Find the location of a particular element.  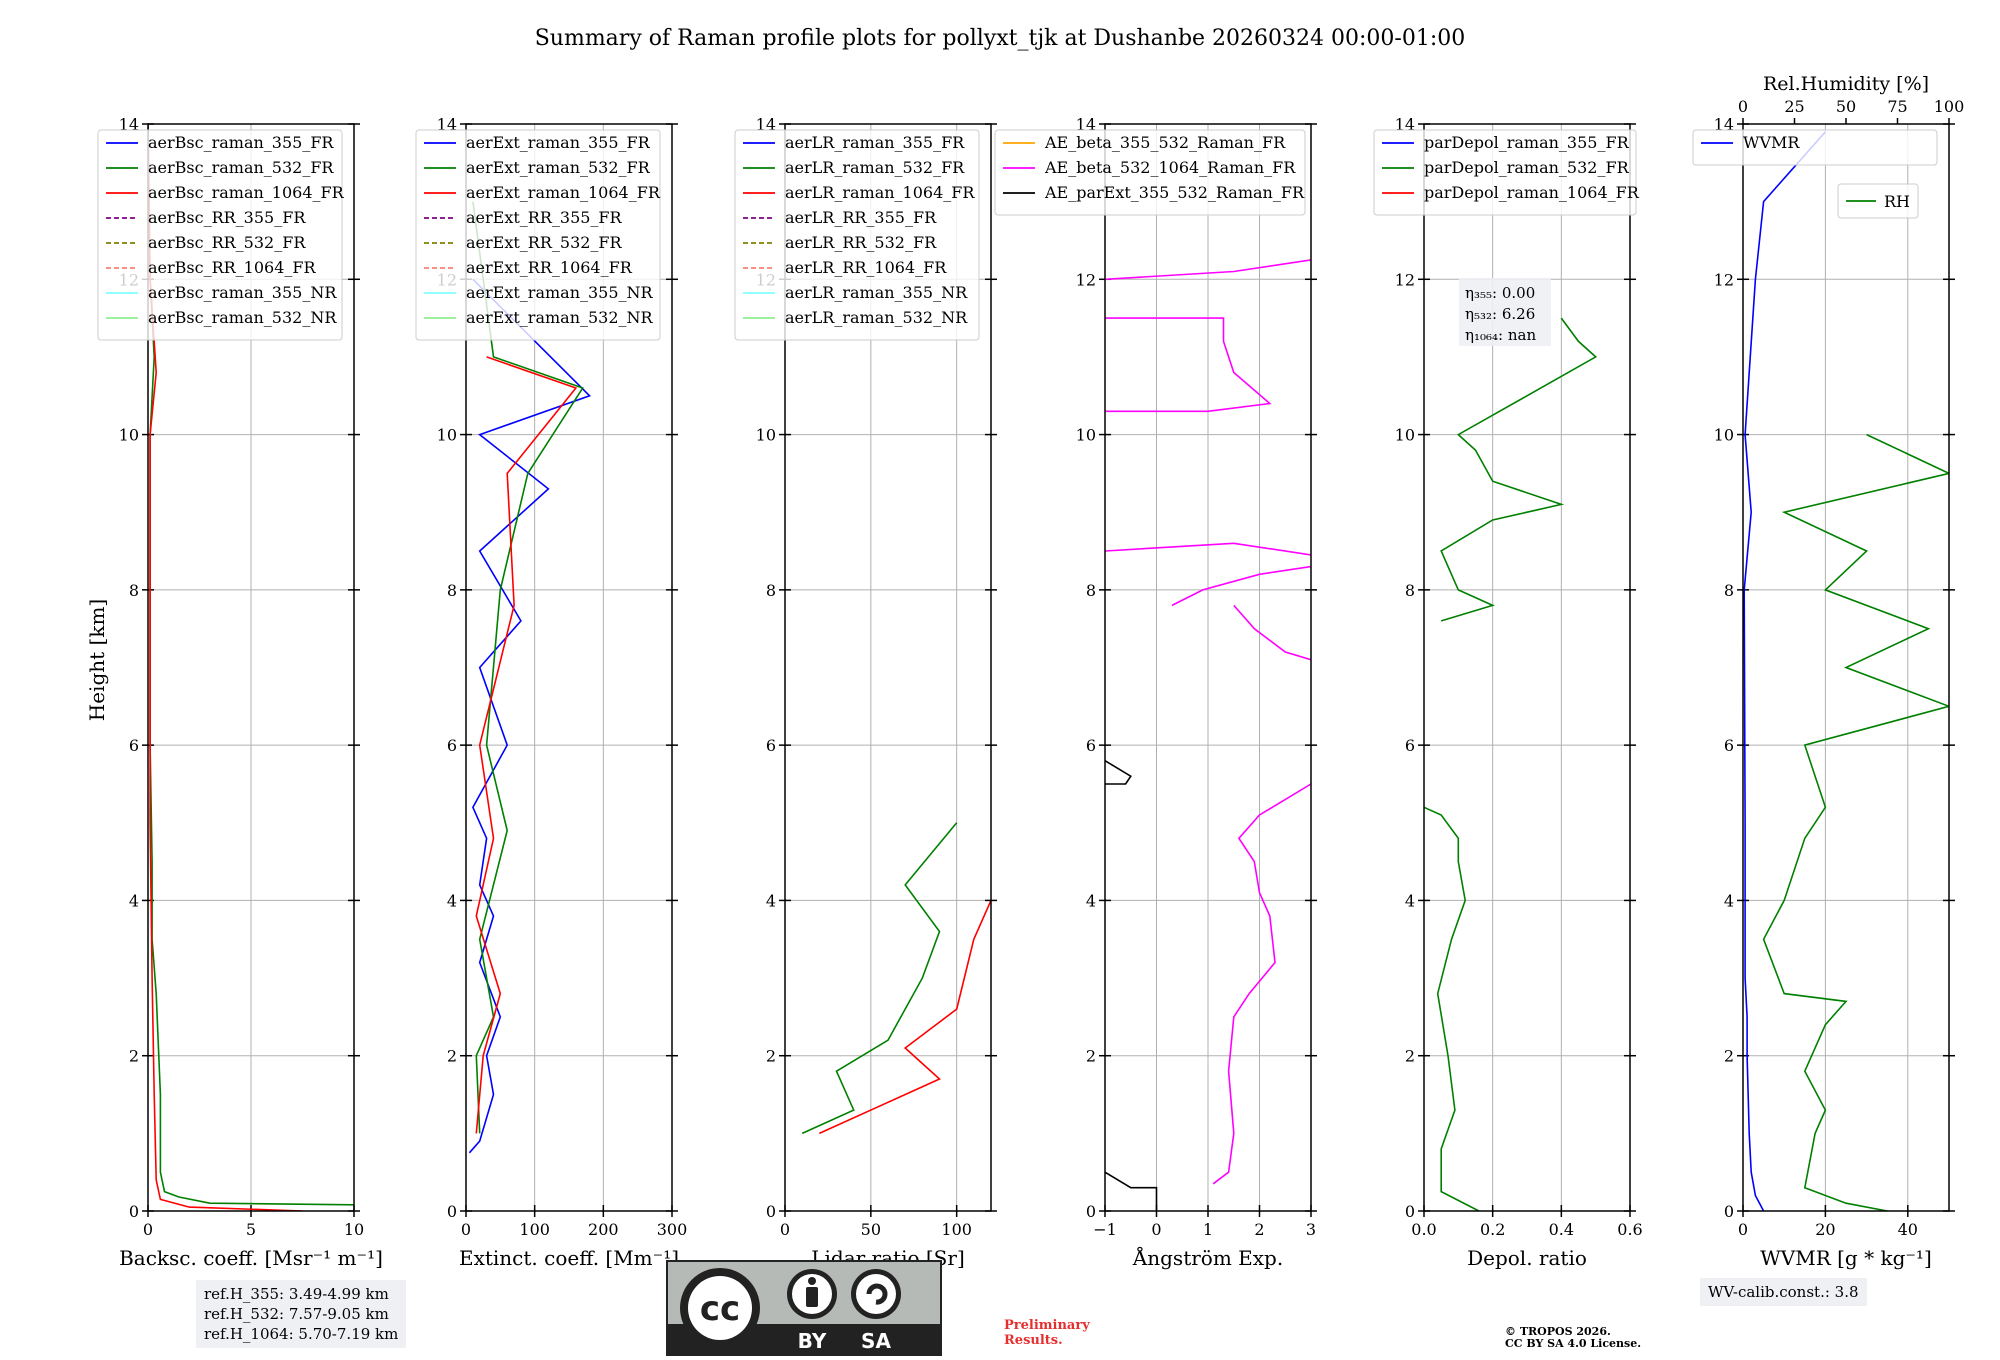

badge-by-label: BY is located at coordinates (812, 1341).